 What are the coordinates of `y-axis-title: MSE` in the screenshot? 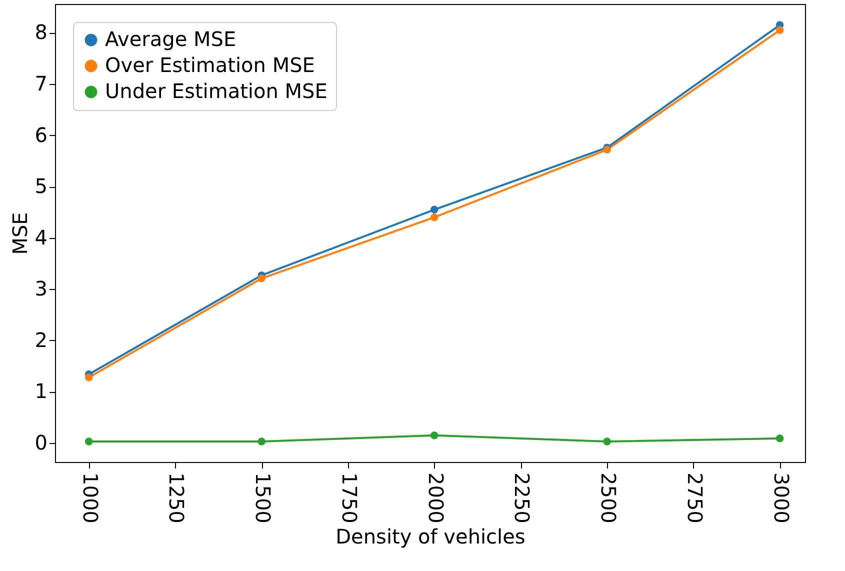 It's located at (20, 233).